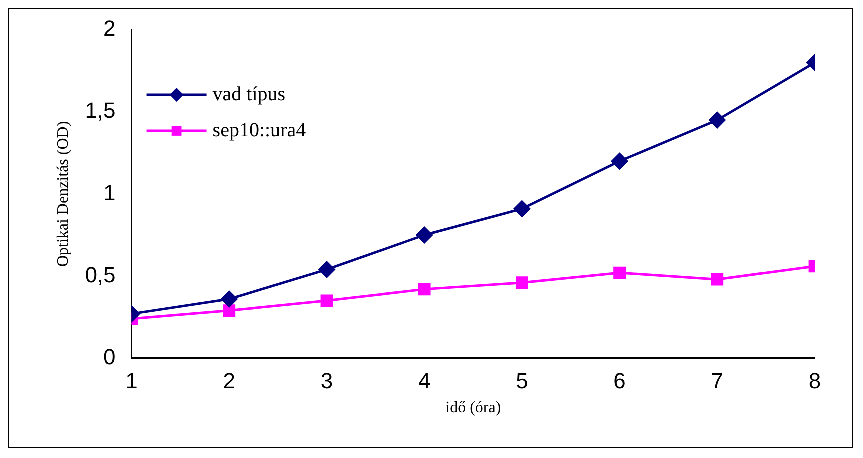 Image resolution: width=863 pixels, height=458 pixels. Describe the element at coordinates (132, 381) in the screenshot. I see `x-tick-label: 1` at that location.